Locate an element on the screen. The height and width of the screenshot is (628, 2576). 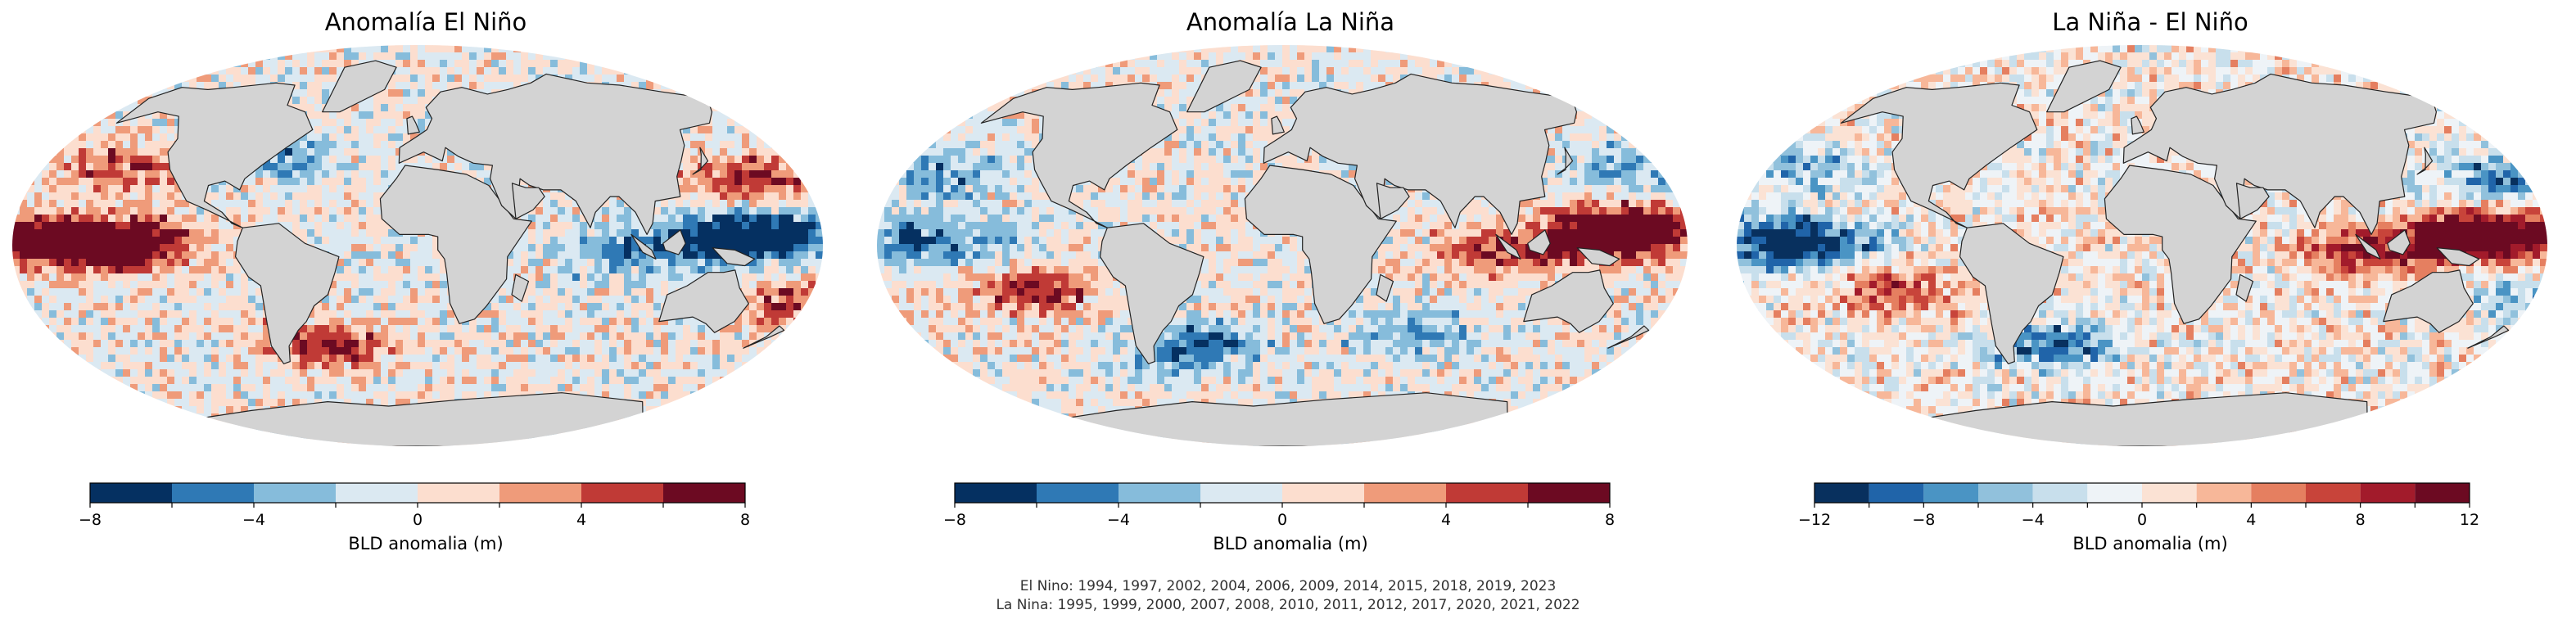
colorbar-el-nino: −8 −4 0 4 8 is located at coordinates (414, 506).